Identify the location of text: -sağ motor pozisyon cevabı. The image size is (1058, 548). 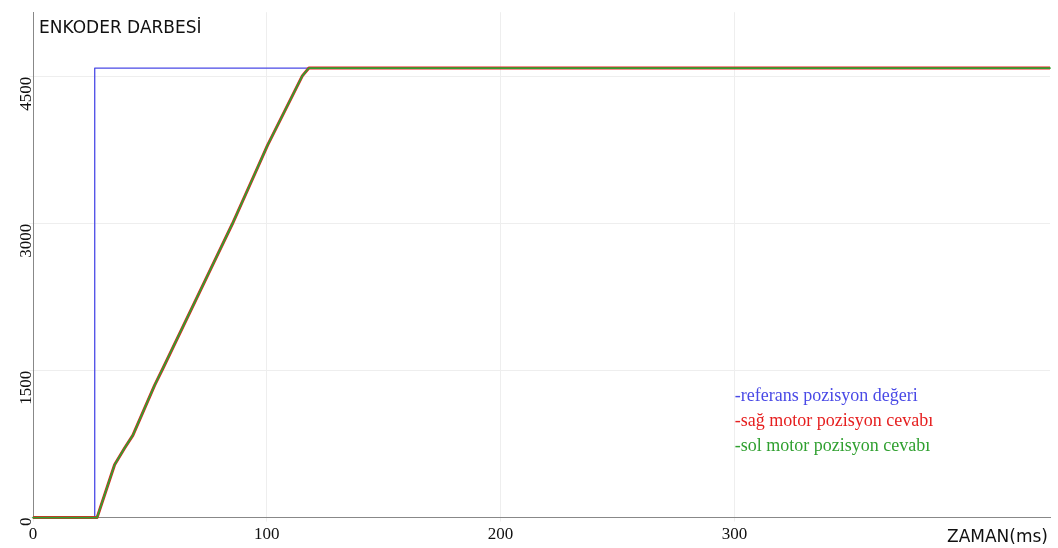
(834, 420).